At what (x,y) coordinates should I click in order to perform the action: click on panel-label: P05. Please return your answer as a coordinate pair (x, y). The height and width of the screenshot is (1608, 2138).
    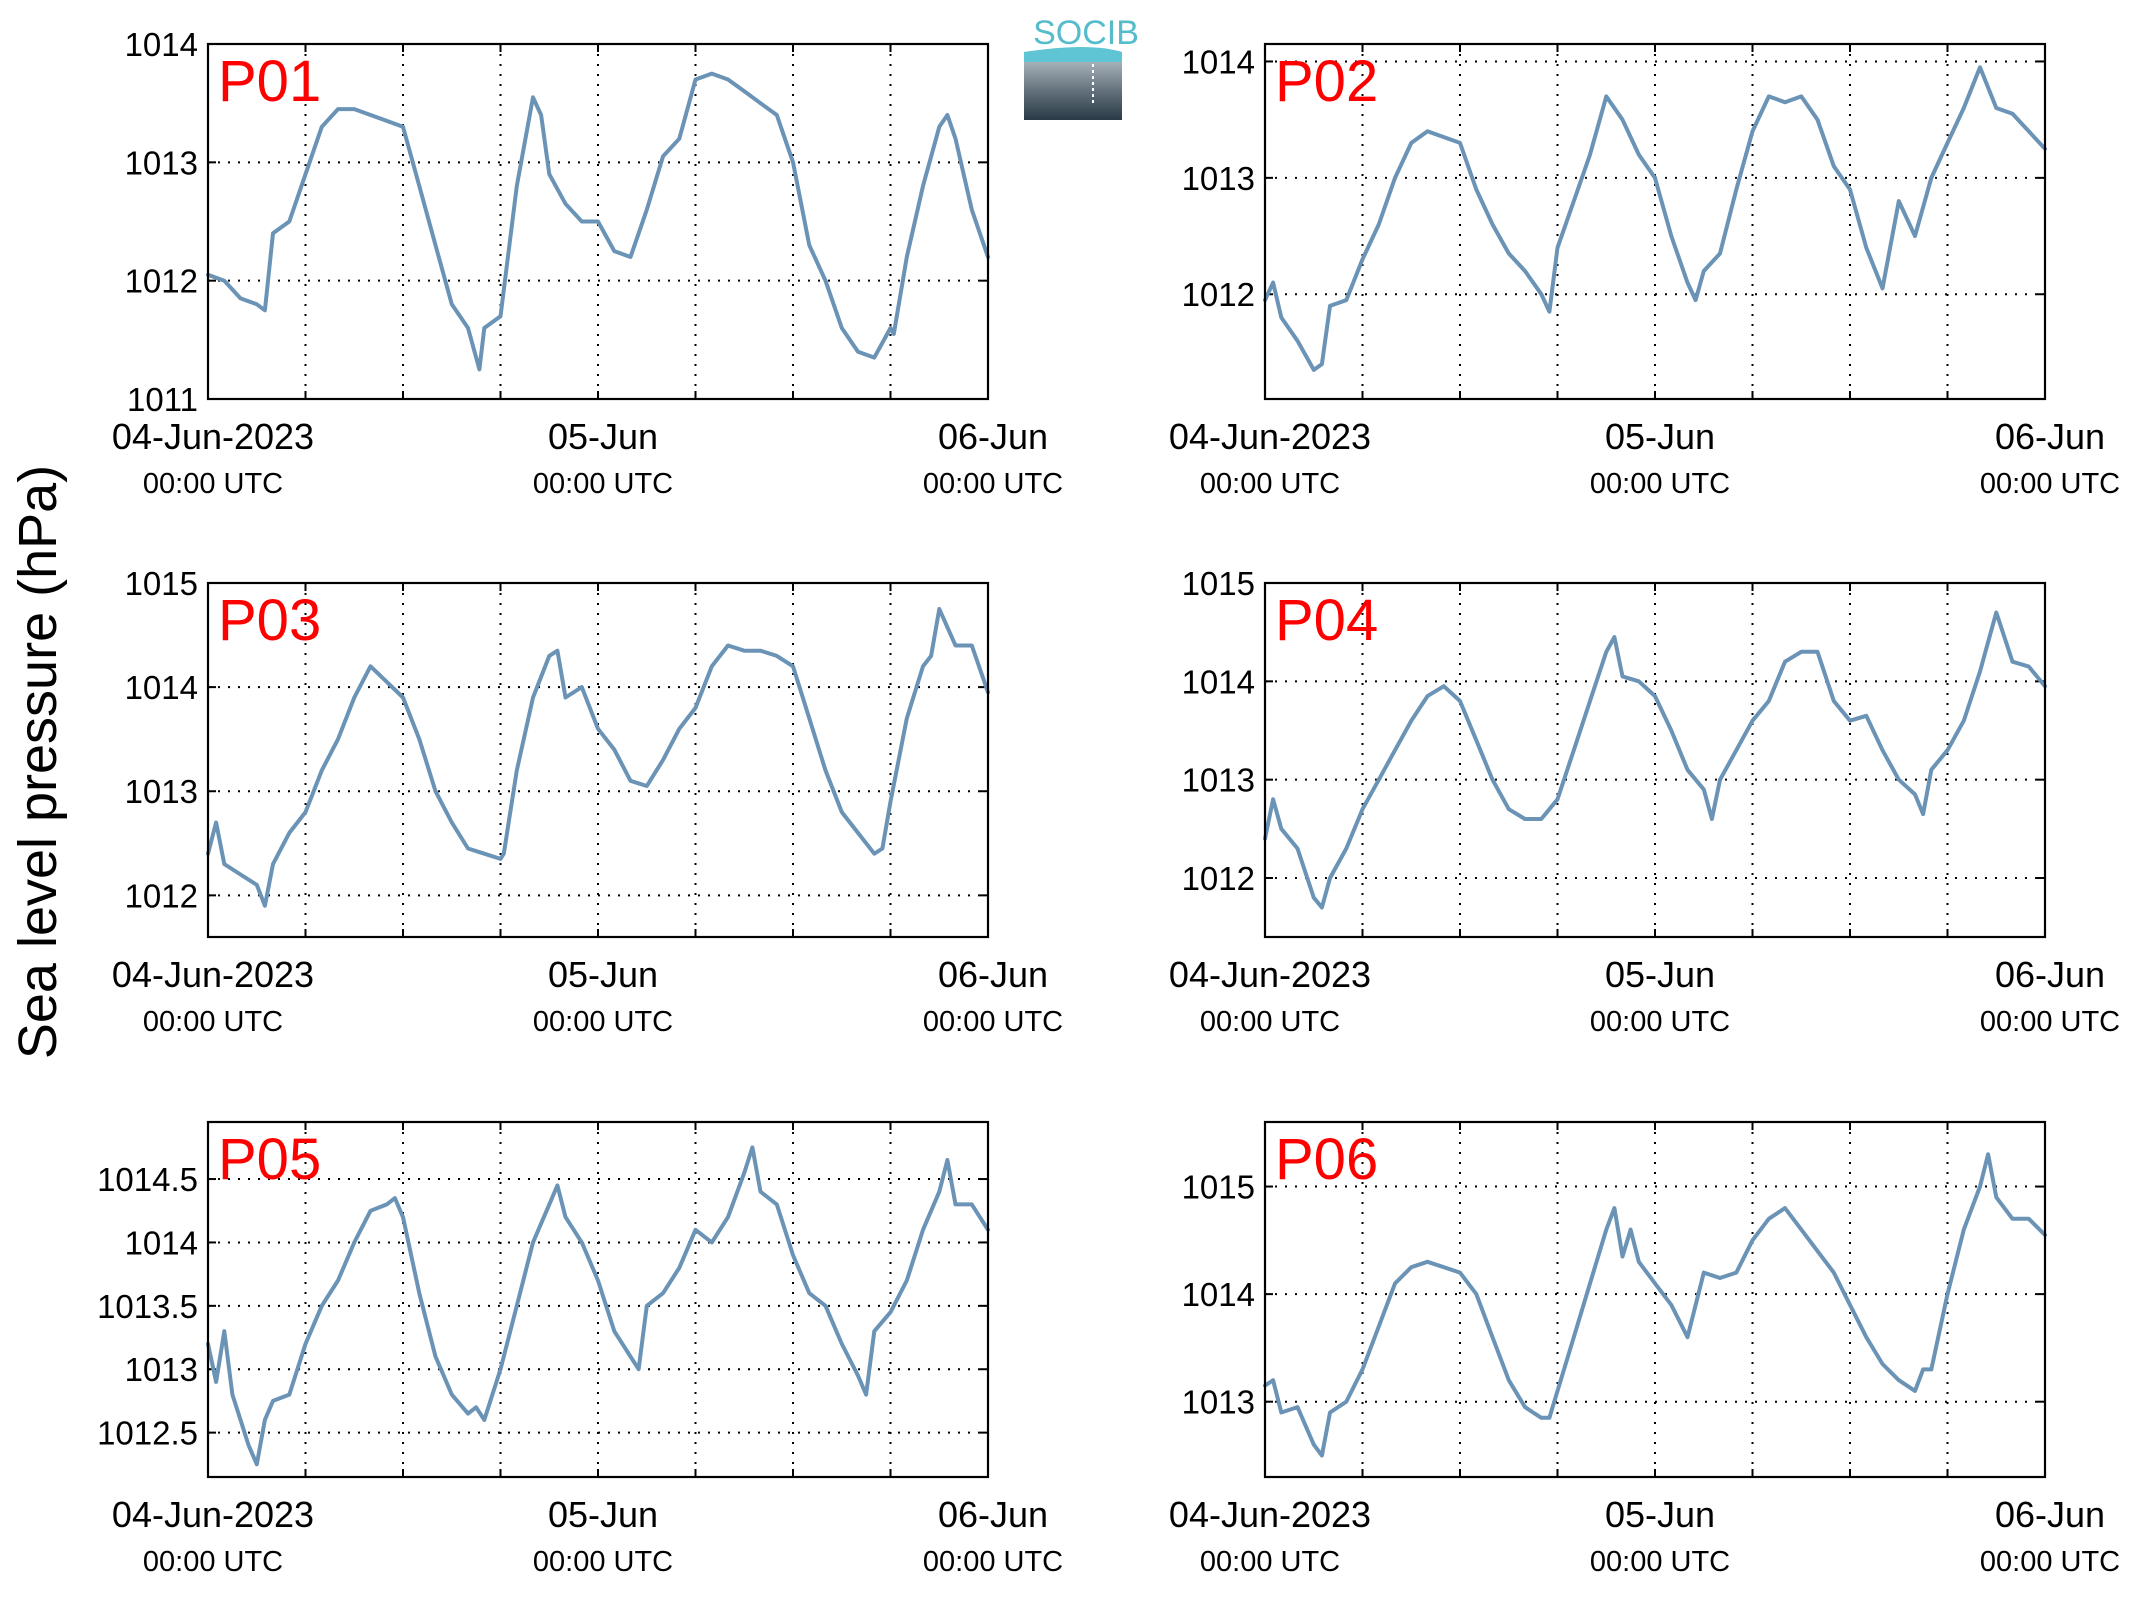
    Looking at the image, I should click on (269, 1159).